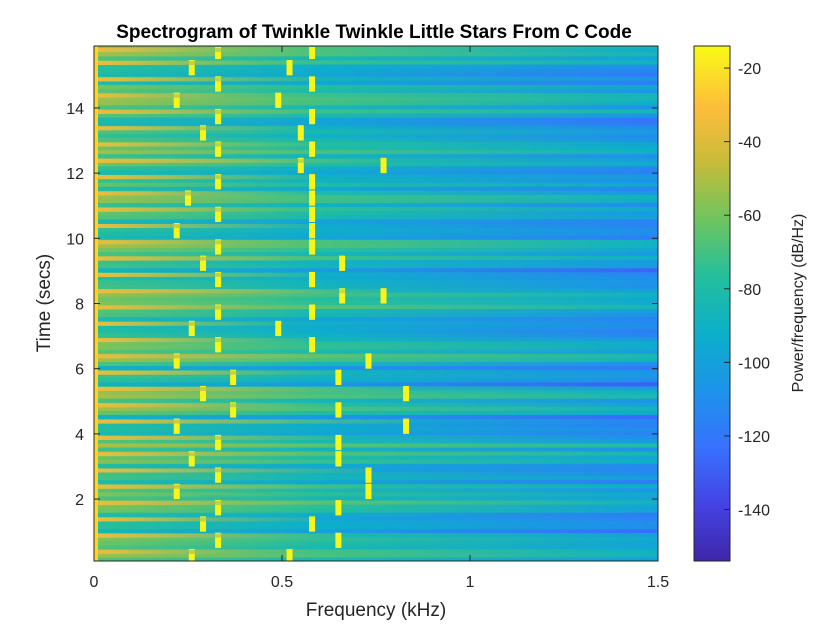 This screenshot has width=840, height=635. What do you see at coordinates (94, 582) in the screenshot?
I see `x-tick-label: 0` at bounding box center [94, 582].